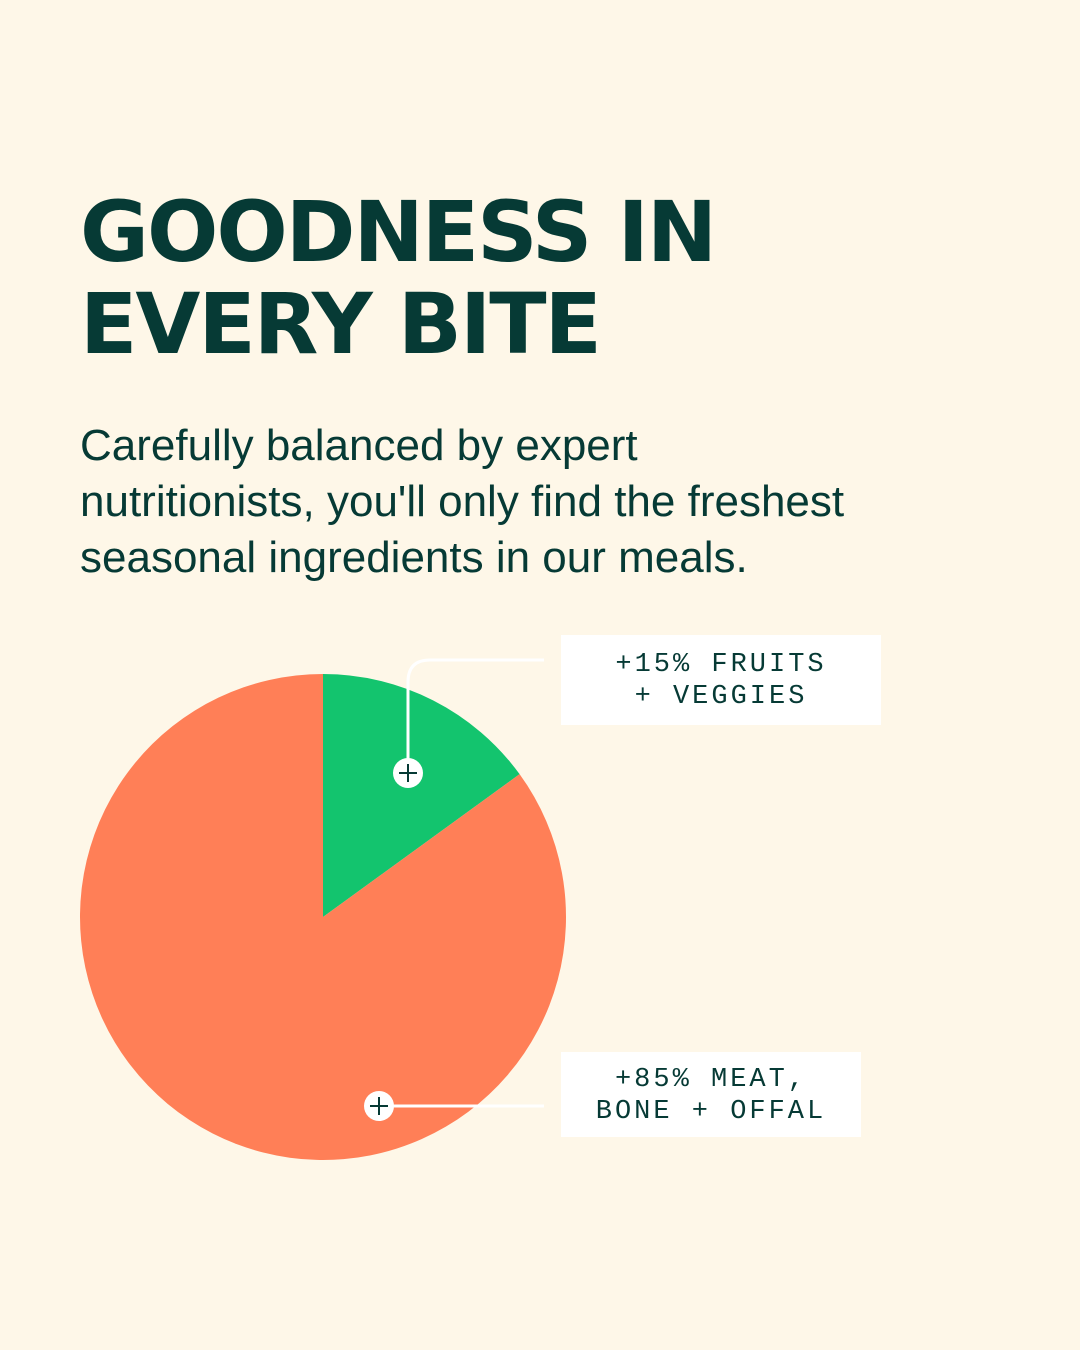 The width and height of the screenshot is (1080, 1350). What do you see at coordinates (421, 795) in the screenshot?
I see `fruits-veggies-slice` at bounding box center [421, 795].